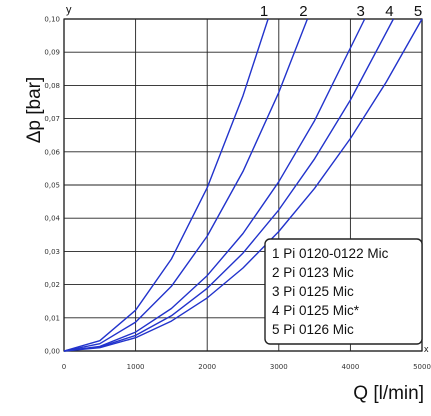 The width and height of the screenshot is (431, 416). What do you see at coordinates (52, 252) in the screenshot?
I see `y-tick-label: 0,03` at bounding box center [52, 252].